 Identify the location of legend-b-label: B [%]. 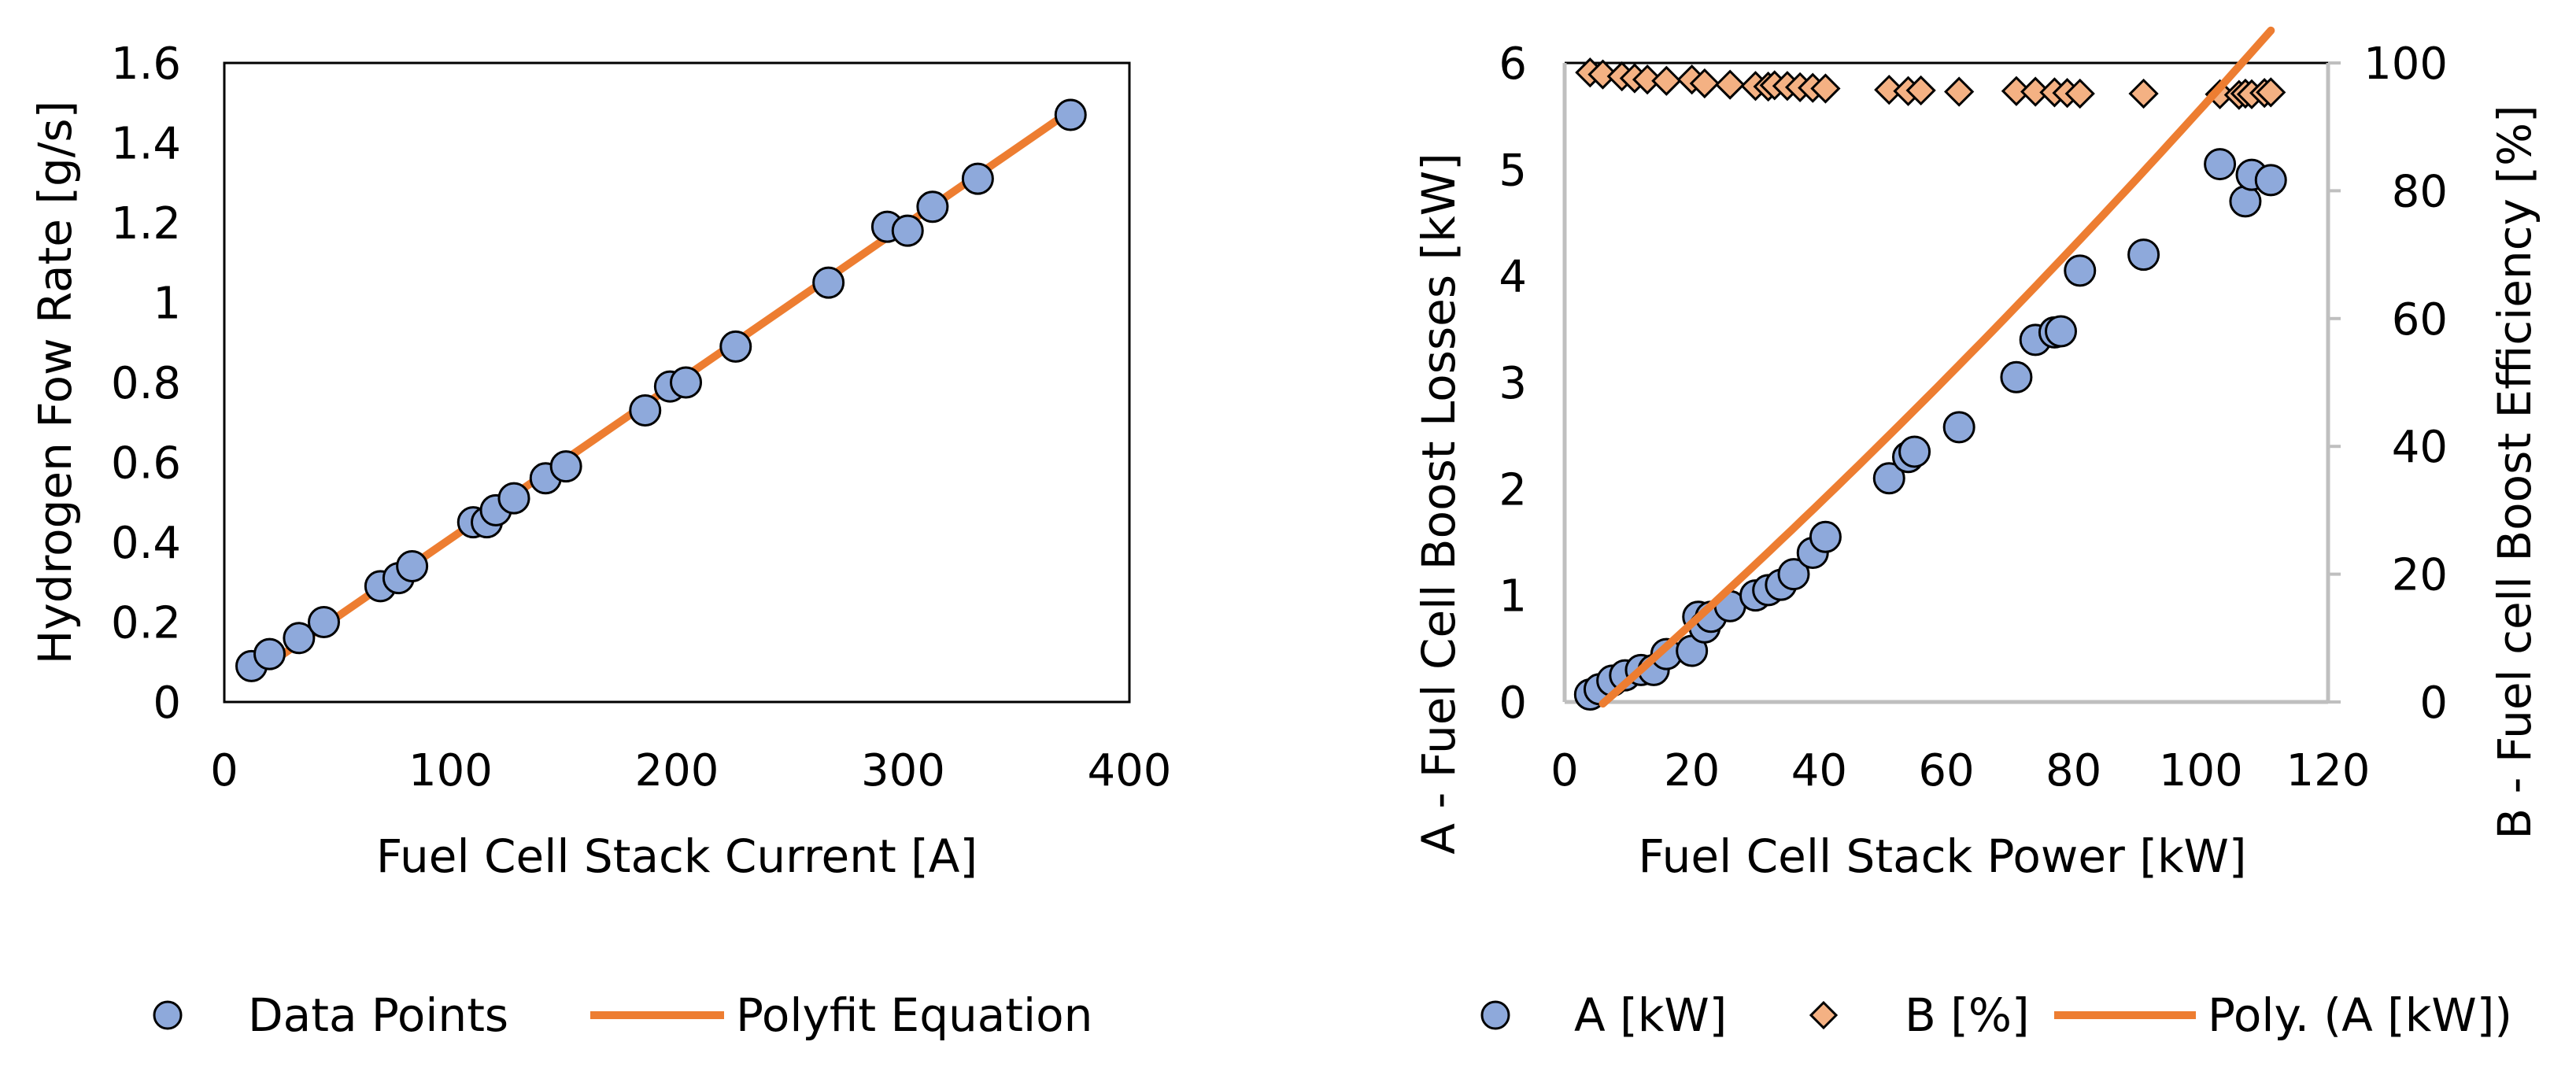
(1967, 1015).